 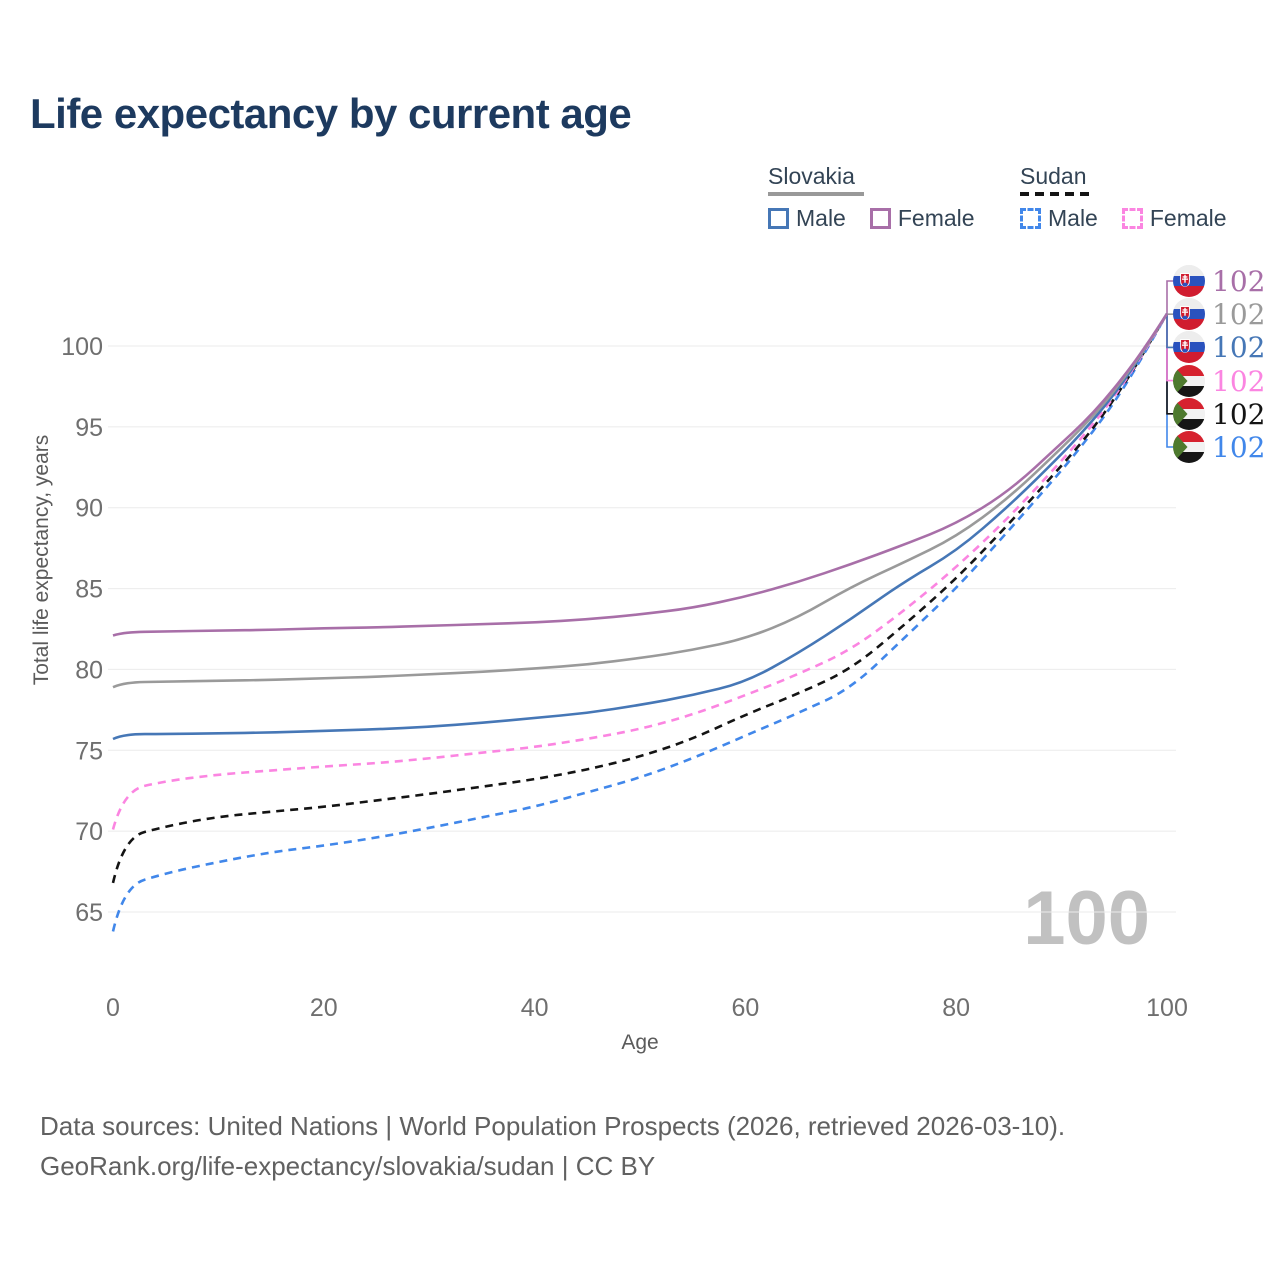 What do you see at coordinates (1030, 218) in the screenshot?
I see `sudan-male-swatch-icon` at bounding box center [1030, 218].